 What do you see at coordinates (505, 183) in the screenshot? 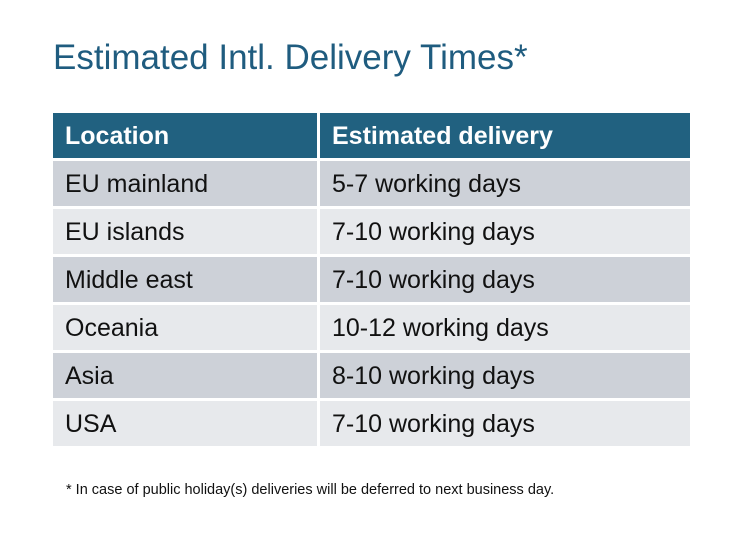
I see `cell-delivery: 5-7 working days` at bounding box center [505, 183].